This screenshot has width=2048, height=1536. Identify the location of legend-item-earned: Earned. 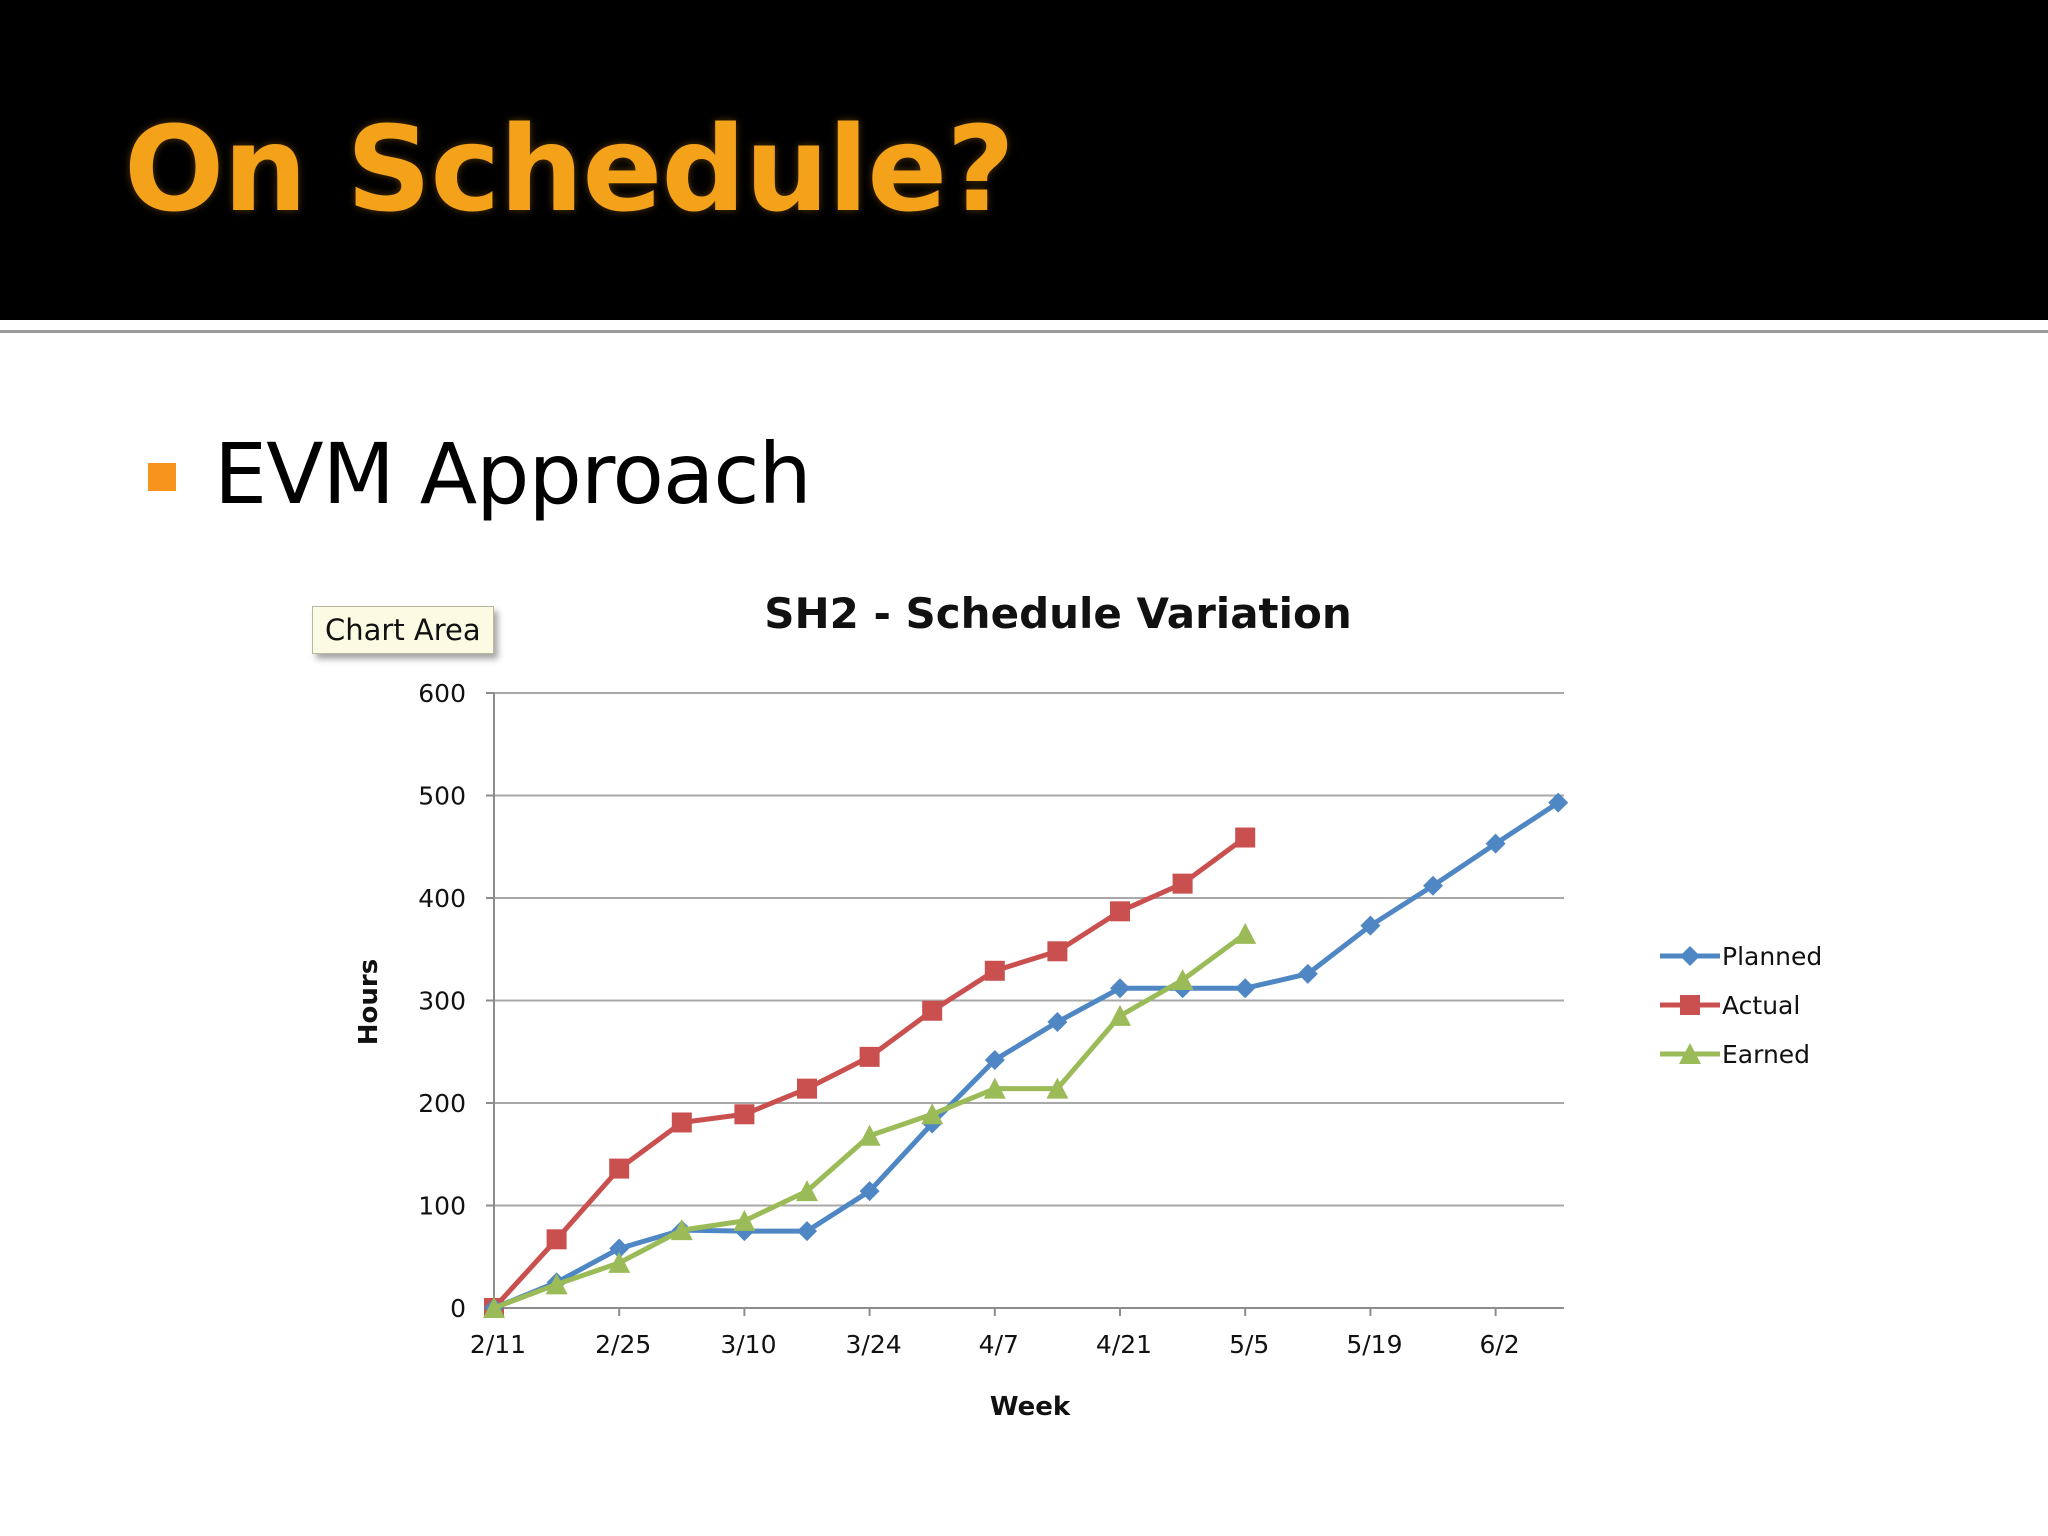
(1735, 1054).